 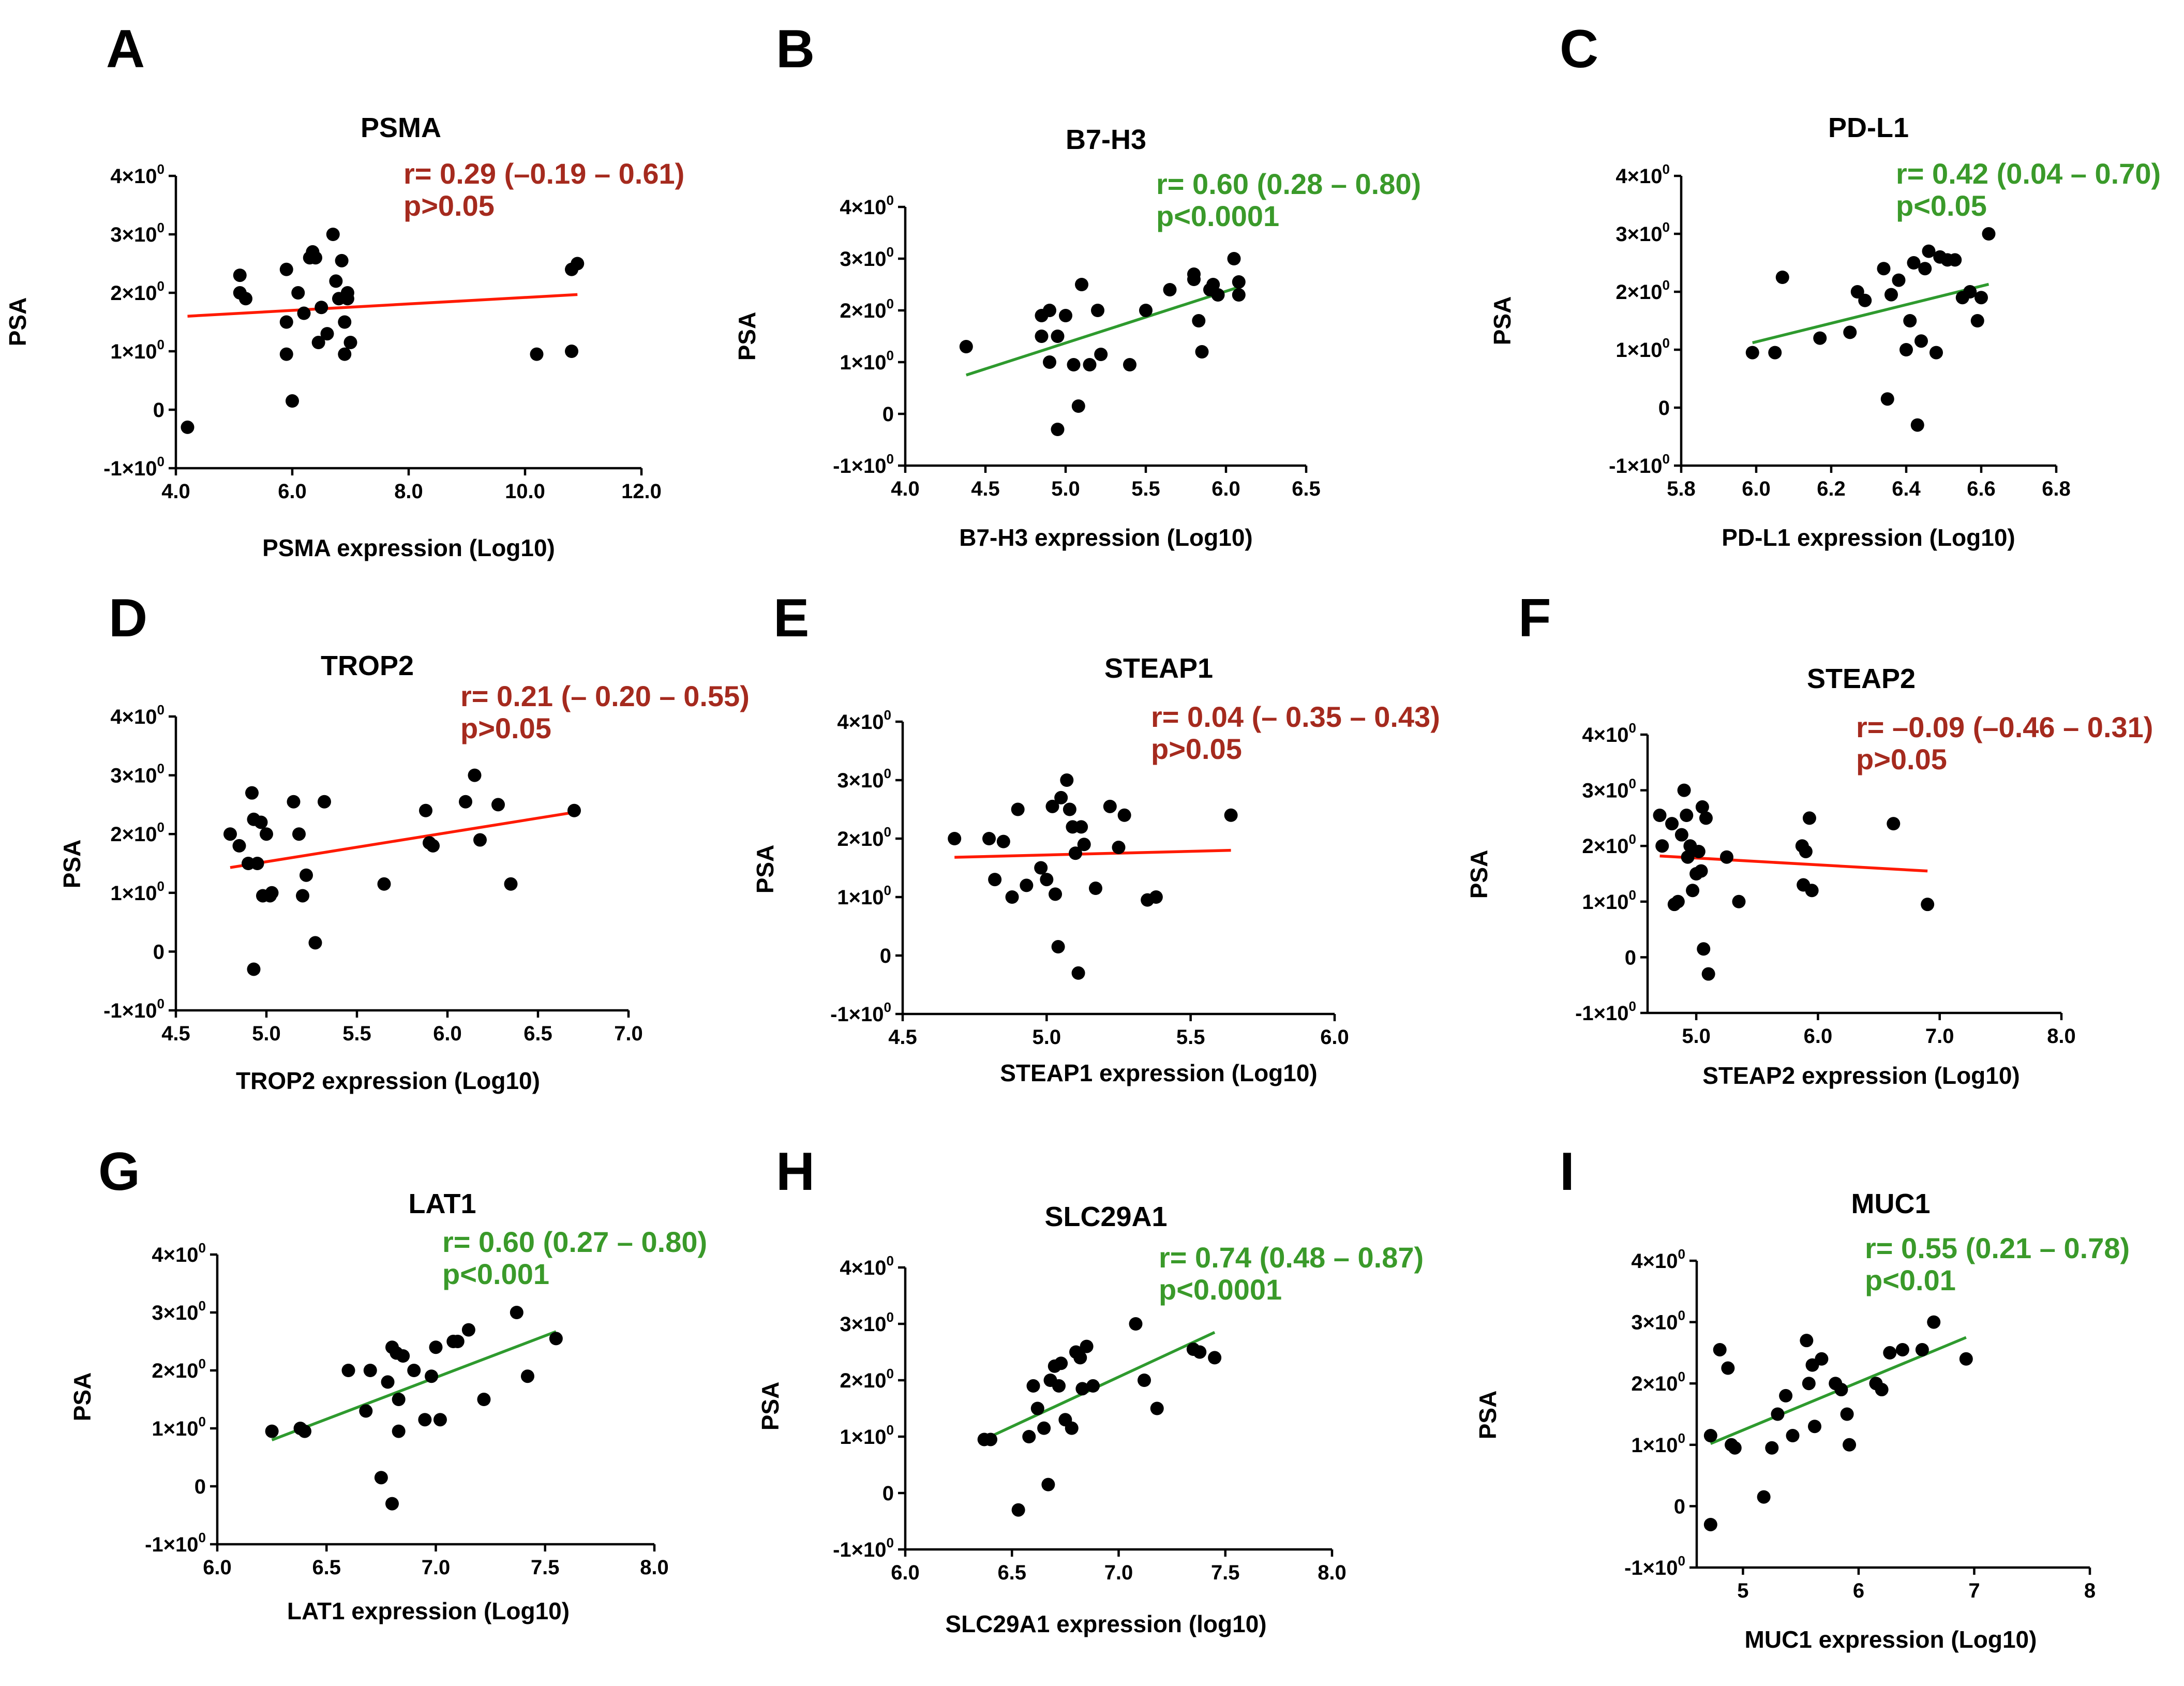 I want to click on stat-r-h: r= 0.74 (0.48 – 0.87), so click(x=1291, y=1257).